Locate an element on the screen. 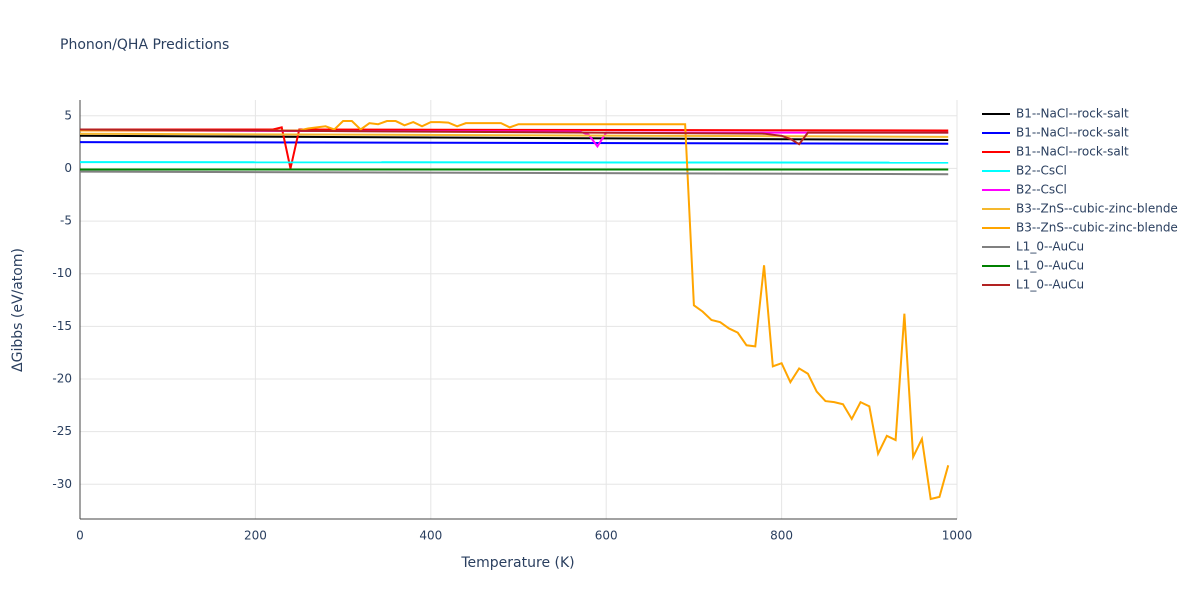 The width and height of the screenshot is (1200, 600). x-tick-label: 800 is located at coordinates (781, 536).